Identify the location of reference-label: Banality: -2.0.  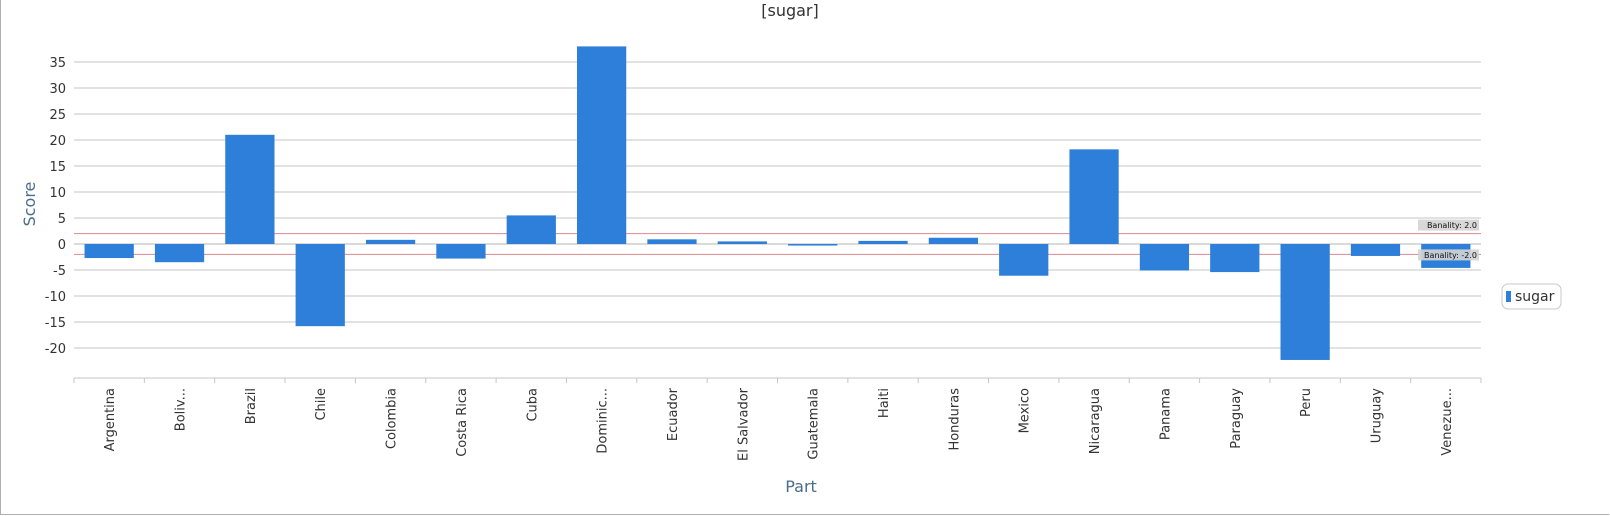
(1450, 255).